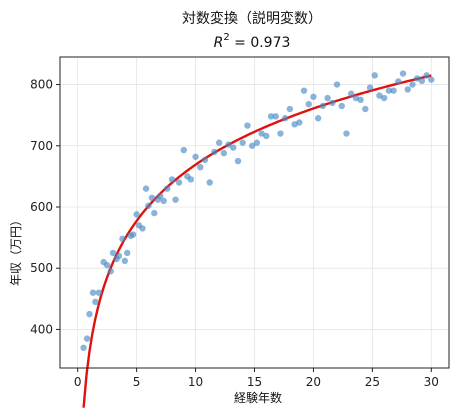 This screenshot has width=462, height=414. I want to click on x-tick-label: 0, so click(78, 382).